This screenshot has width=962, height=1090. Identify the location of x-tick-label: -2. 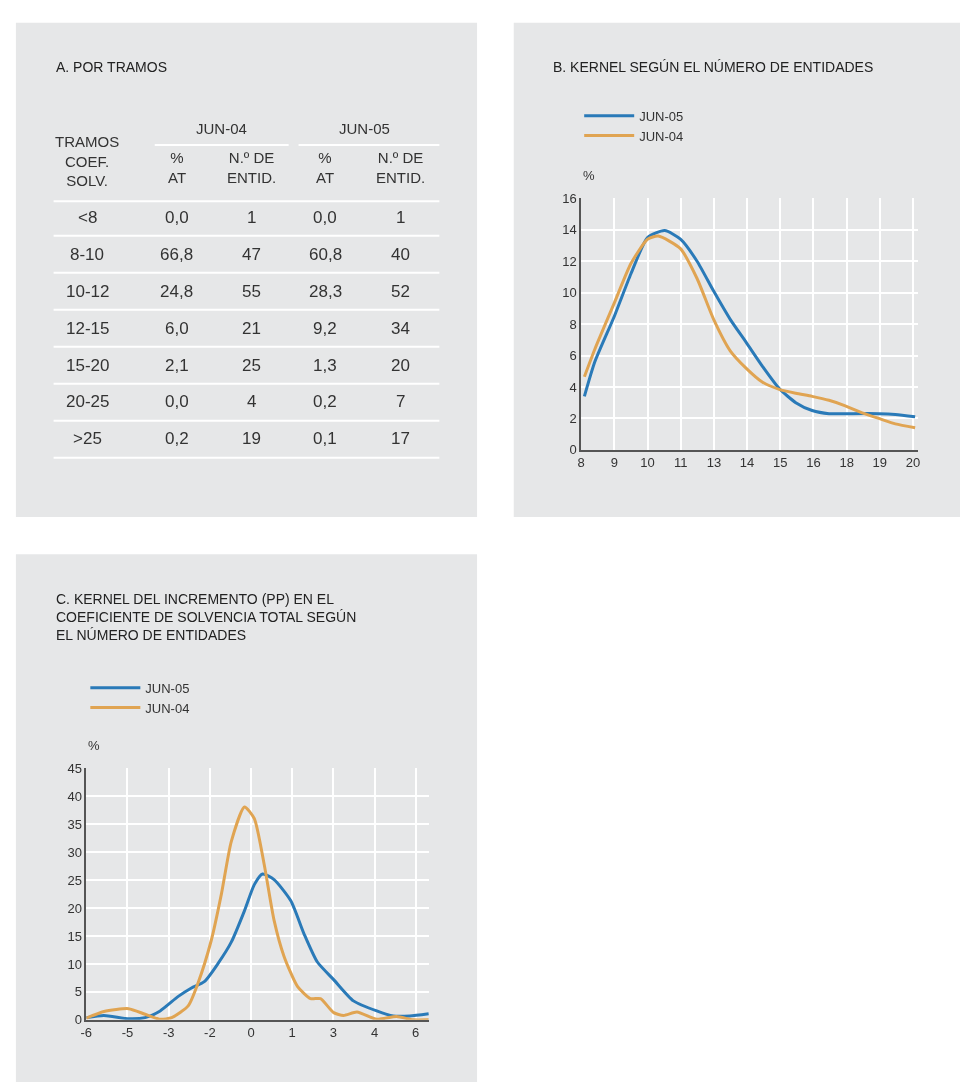
(210, 1033).